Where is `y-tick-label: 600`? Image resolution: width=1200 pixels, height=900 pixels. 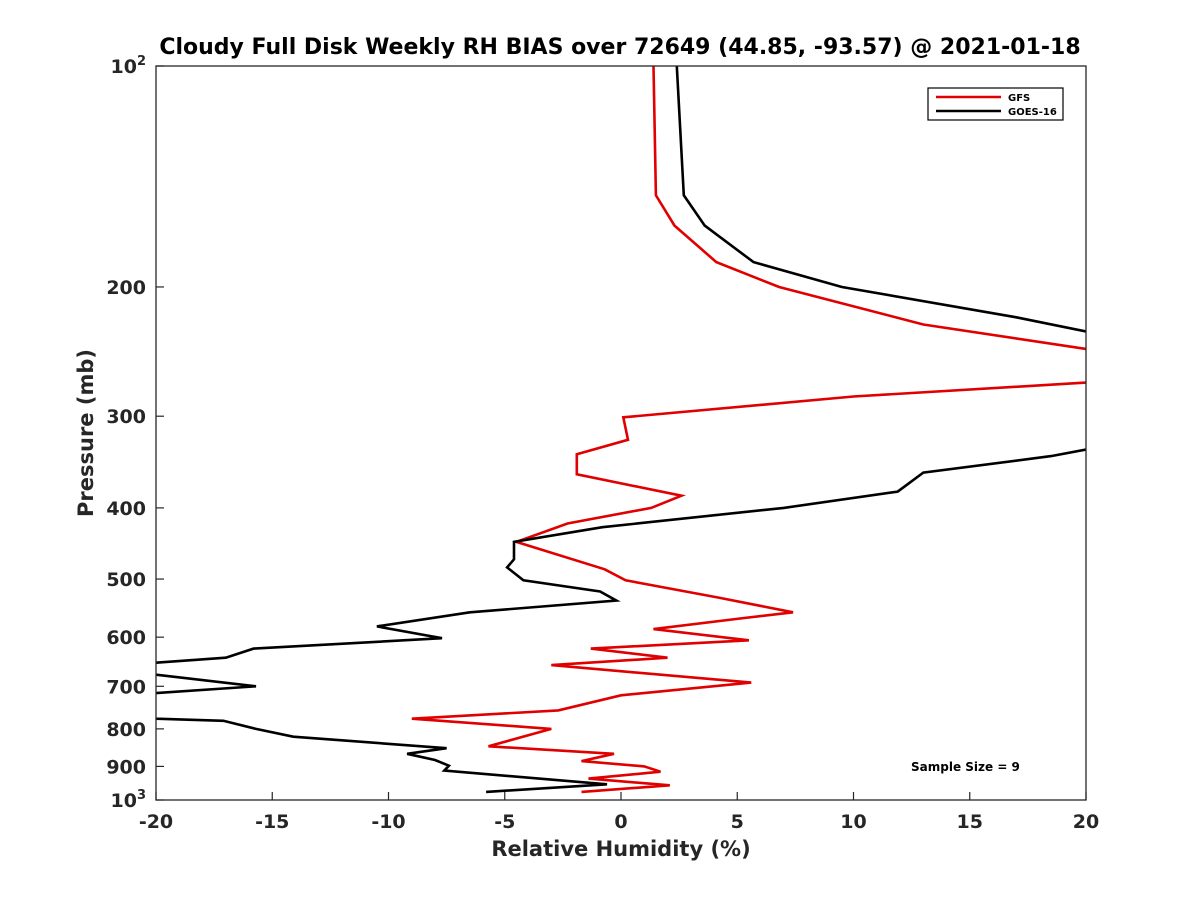
y-tick-label: 600 is located at coordinates (126, 638).